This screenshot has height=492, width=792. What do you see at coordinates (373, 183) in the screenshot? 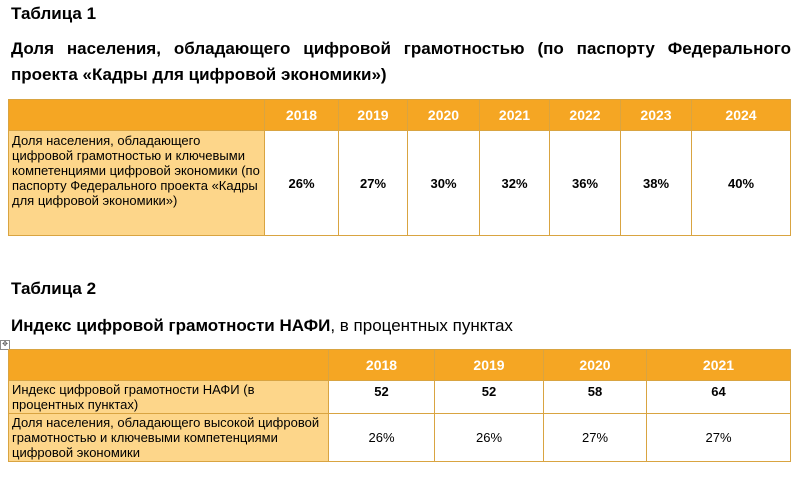
I see `table1-cell: 27%` at bounding box center [373, 183].